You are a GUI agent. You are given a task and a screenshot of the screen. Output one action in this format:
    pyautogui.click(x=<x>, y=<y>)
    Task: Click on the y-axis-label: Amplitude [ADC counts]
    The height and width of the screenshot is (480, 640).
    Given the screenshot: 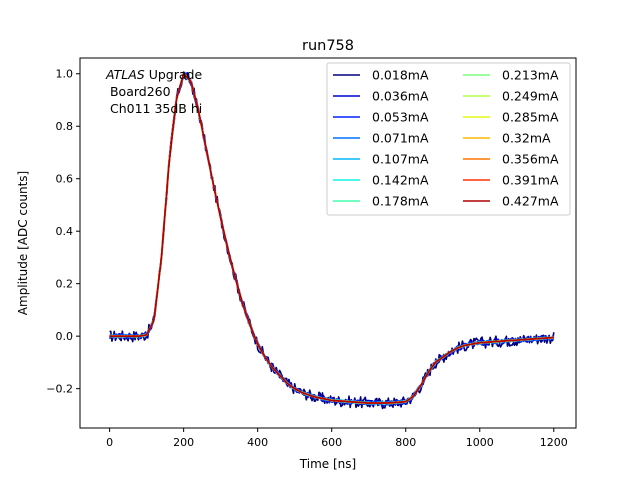 What is the action you would take?
    pyautogui.click(x=23, y=243)
    